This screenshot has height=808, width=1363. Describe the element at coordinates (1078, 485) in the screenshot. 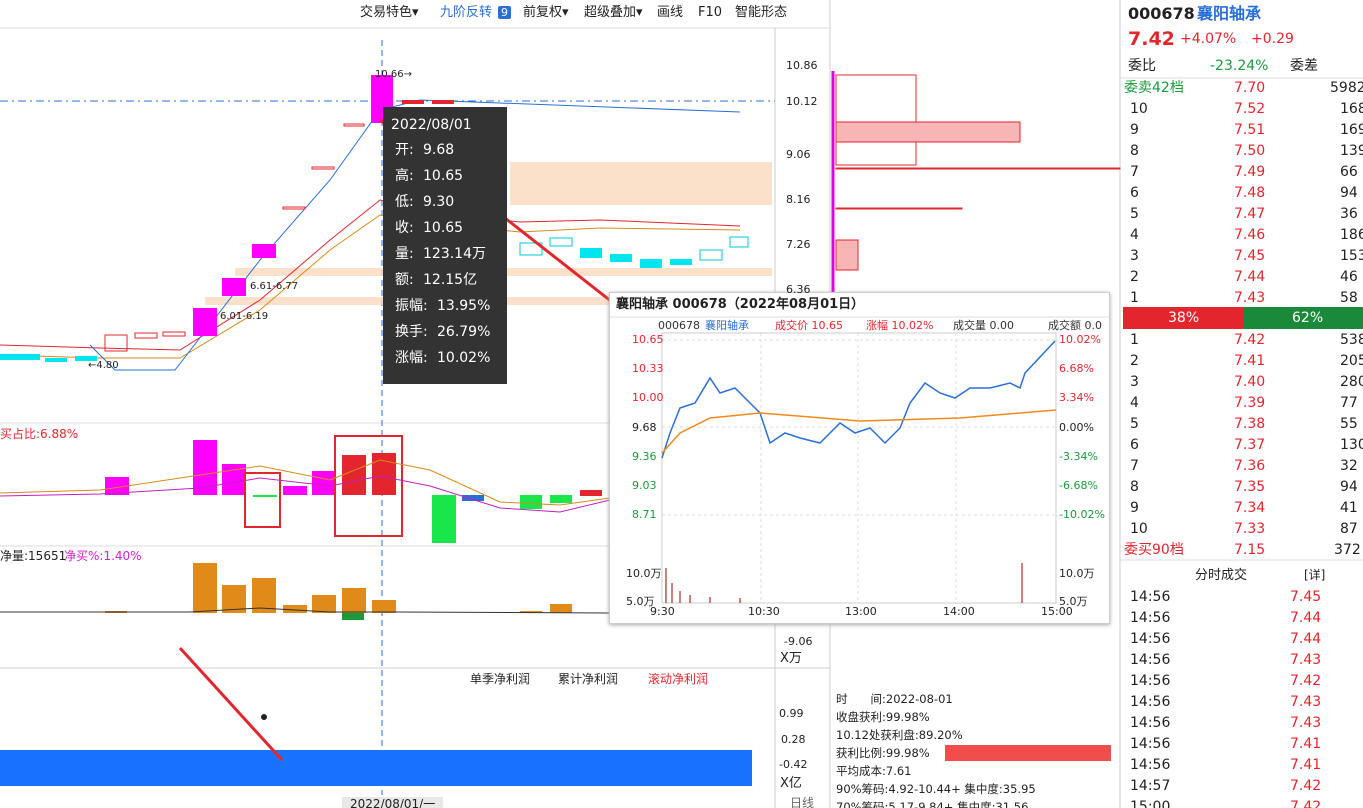

I see `popup-pct-tick: -6.68%` at that location.